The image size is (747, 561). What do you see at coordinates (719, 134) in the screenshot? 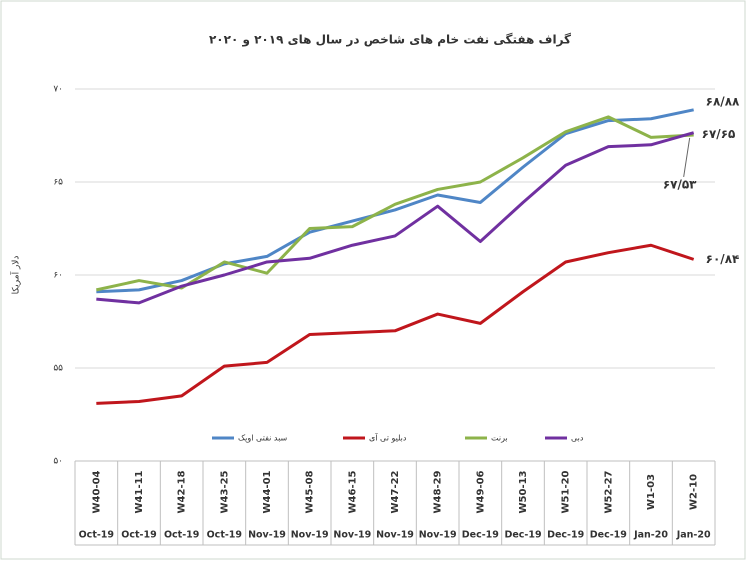
I see `value-label: ۶۷/۶۵` at bounding box center [719, 134].